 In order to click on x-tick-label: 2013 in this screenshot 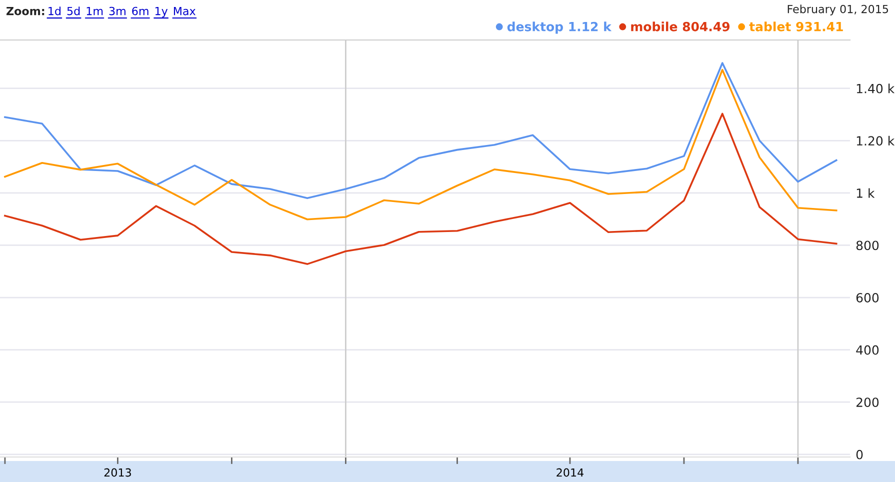, I will do `click(117, 472)`.